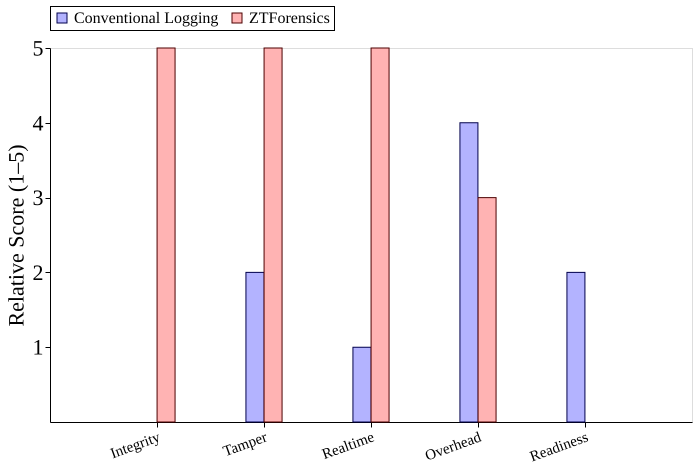 The height and width of the screenshot is (469, 697). Describe the element at coordinates (38, 123) in the screenshot. I see `y-tick-label: 4` at that location.